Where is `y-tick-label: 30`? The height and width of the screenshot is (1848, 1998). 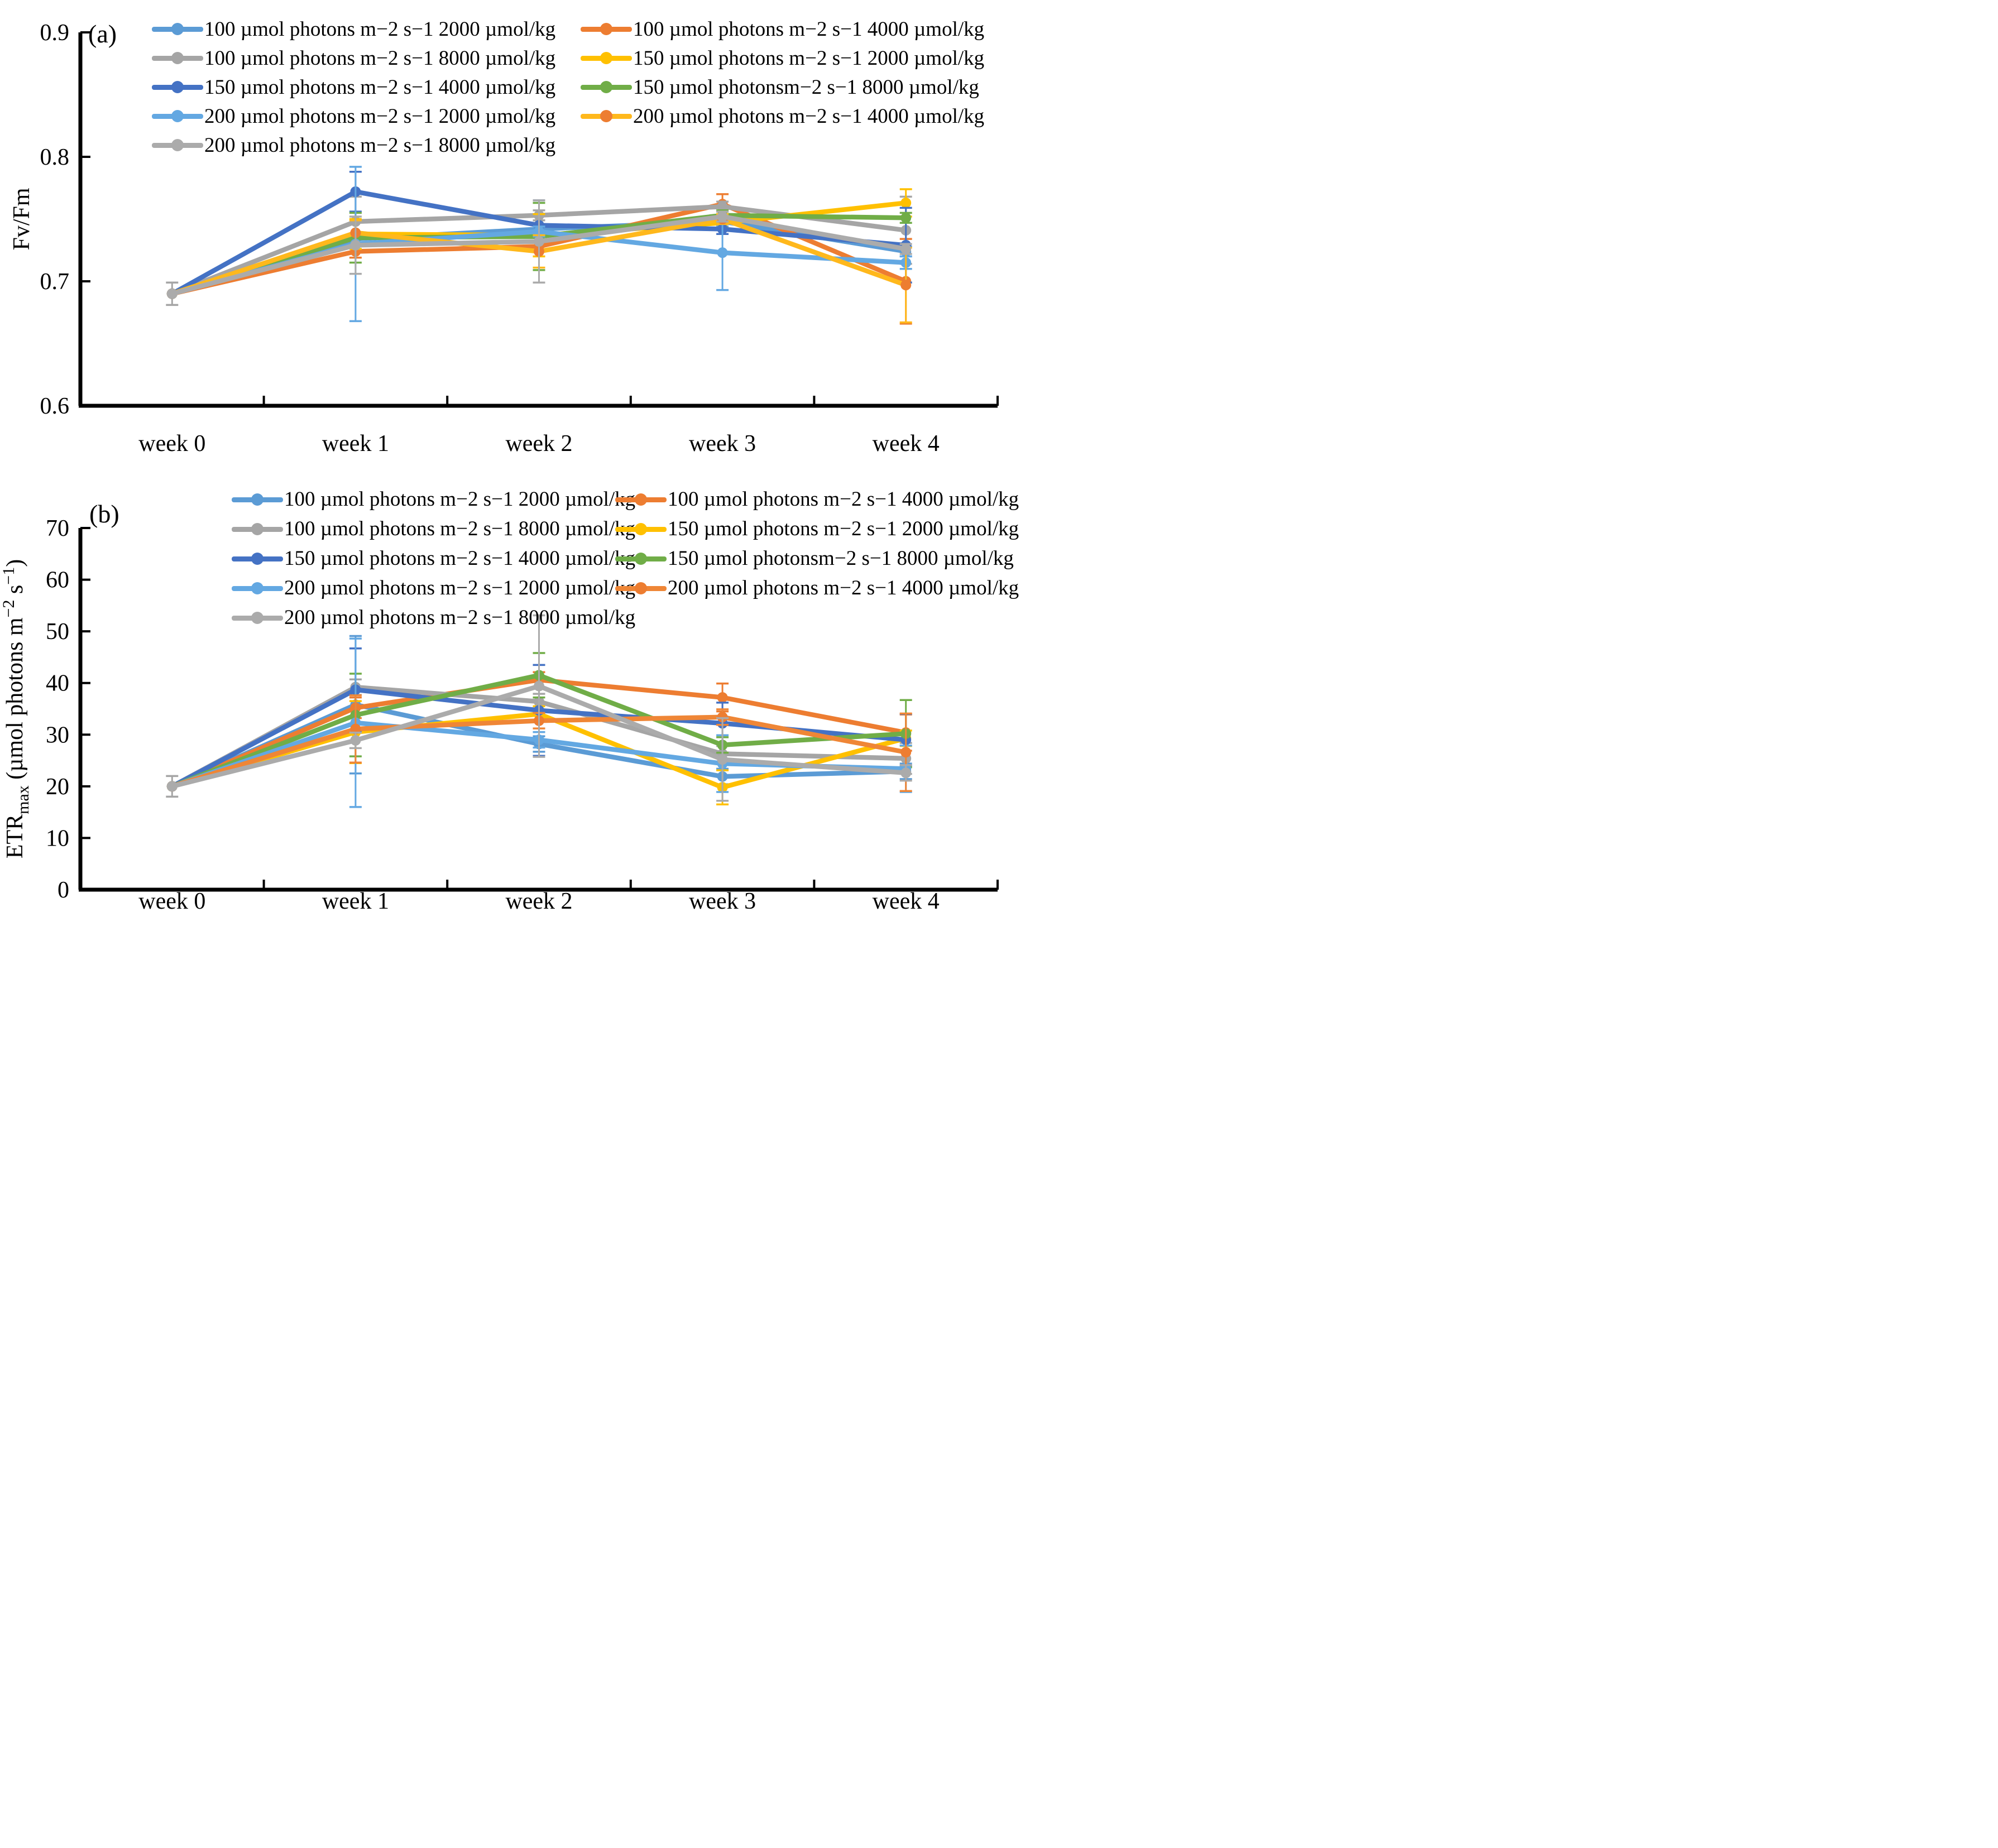 y-tick-label: 30 is located at coordinates (57, 735).